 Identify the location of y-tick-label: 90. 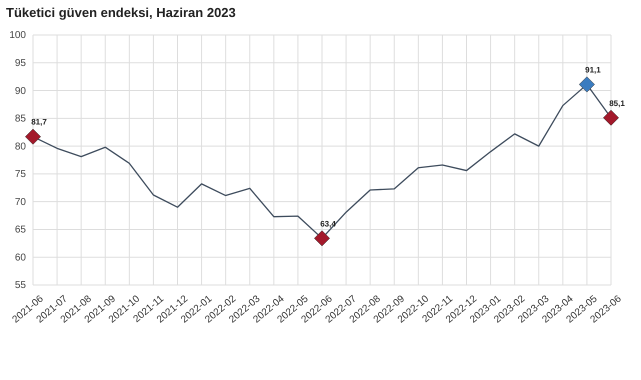
(20, 91).